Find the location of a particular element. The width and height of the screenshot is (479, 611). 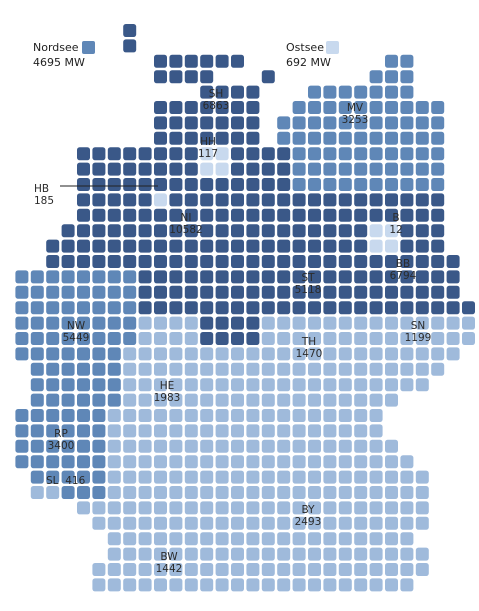

state-label-sn: SN 1199 is located at coordinates (418, 332).